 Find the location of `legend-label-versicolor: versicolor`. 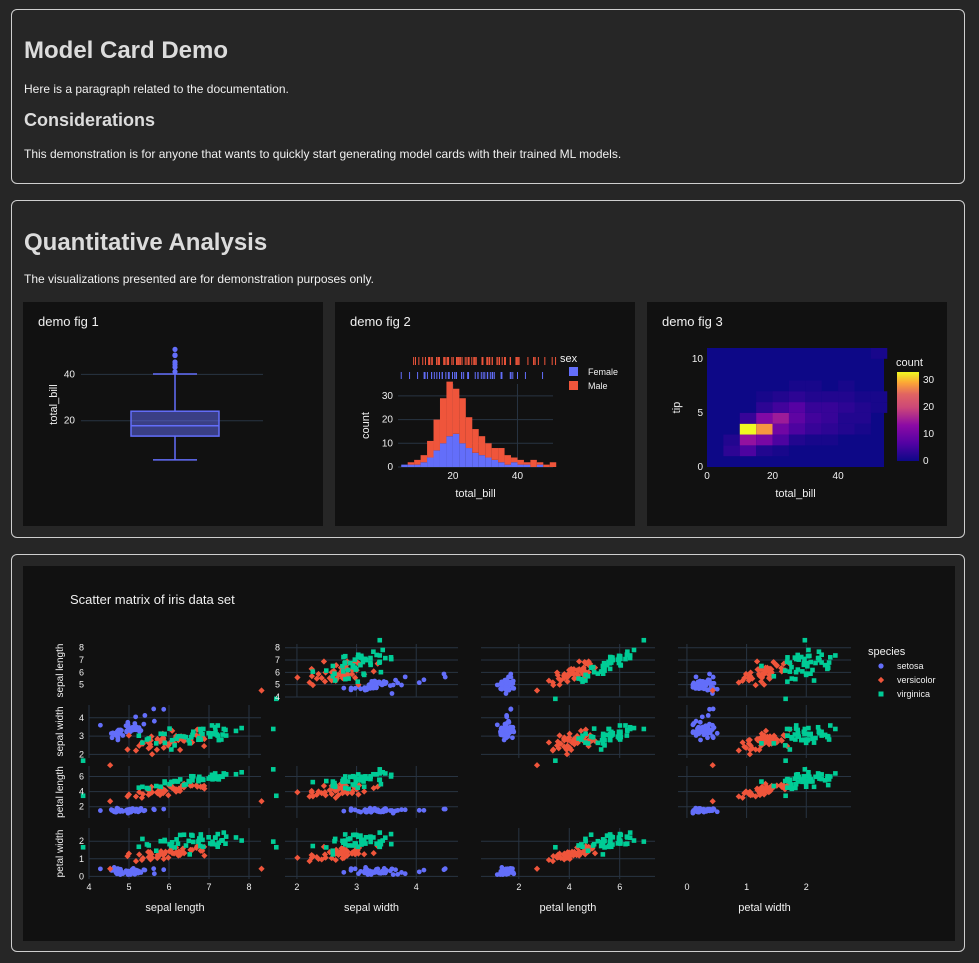

legend-label-versicolor: versicolor is located at coordinates (916, 680).